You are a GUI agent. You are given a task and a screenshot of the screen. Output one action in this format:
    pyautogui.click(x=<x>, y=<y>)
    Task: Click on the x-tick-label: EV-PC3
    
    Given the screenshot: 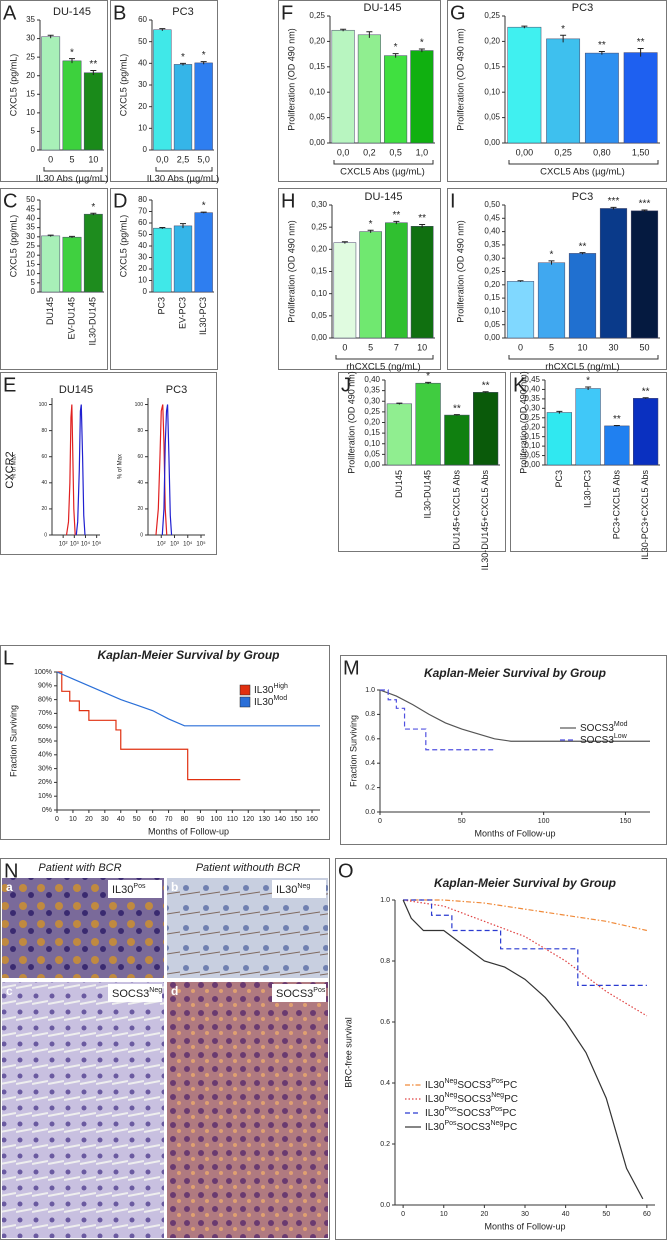 What is the action you would take?
    pyautogui.click(x=182, y=313)
    